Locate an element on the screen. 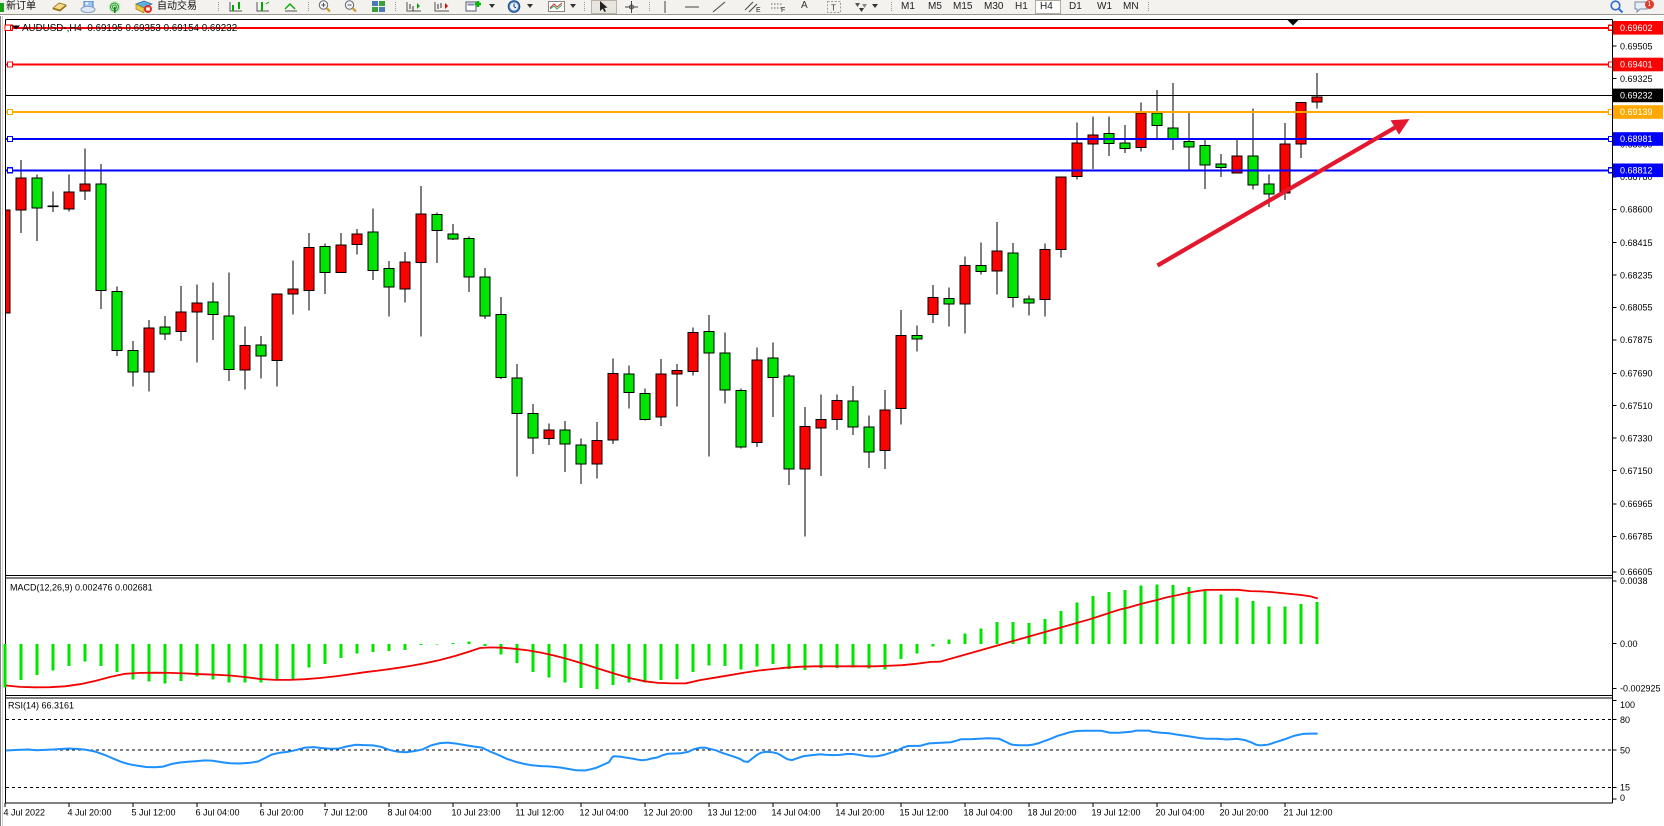 This screenshot has height=826, width=1664. svg-text: 14 Jul 04:00 is located at coordinates (796, 813).